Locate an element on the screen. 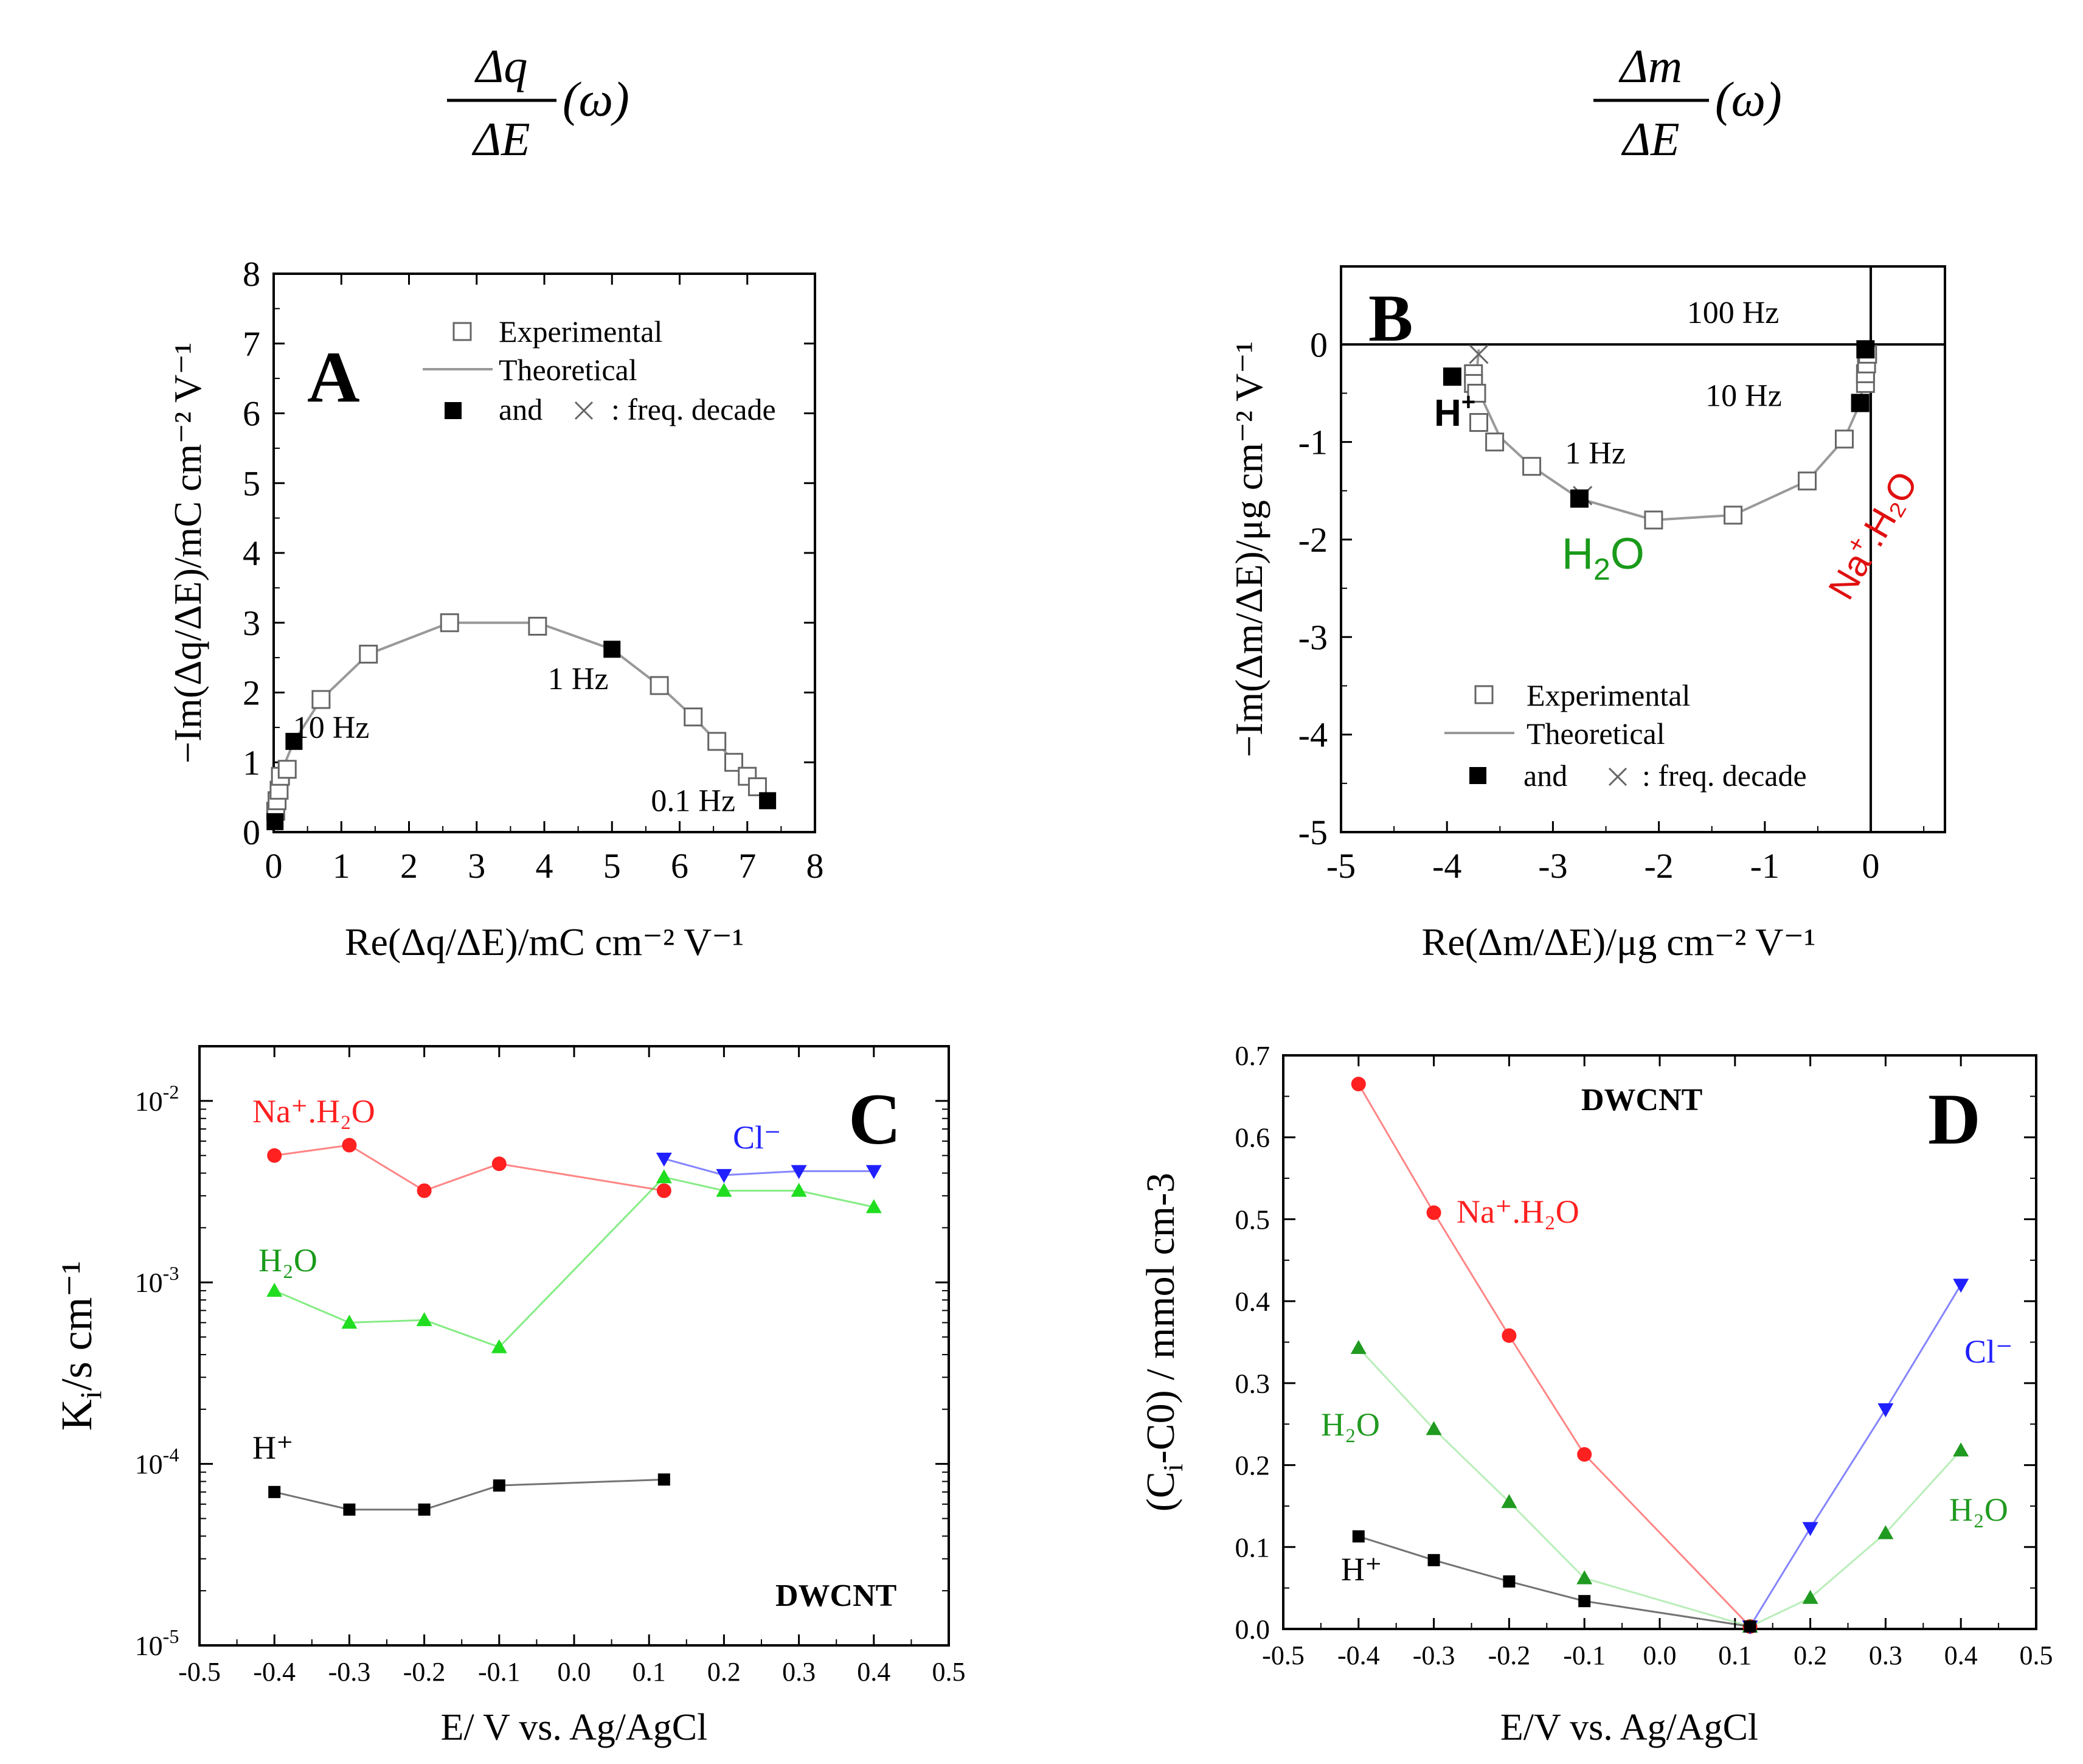 The height and width of the screenshot is (1764, 2083). x-tick-label: 0 is located at coordinates (1871, 866).